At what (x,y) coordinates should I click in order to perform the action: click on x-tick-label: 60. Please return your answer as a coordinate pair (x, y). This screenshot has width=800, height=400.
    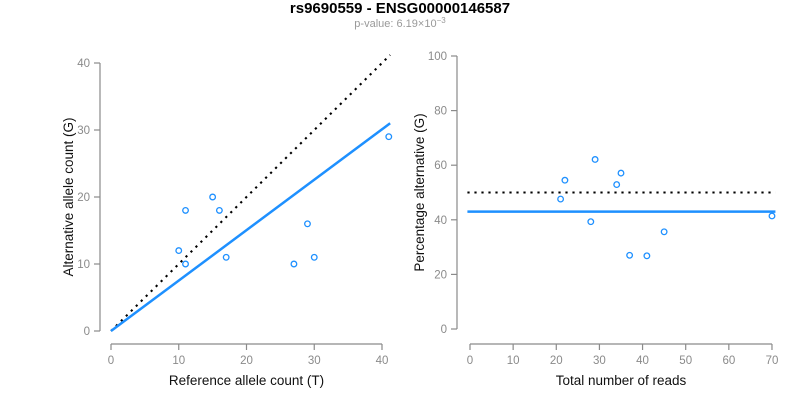
    Looking at the image, I should click on (728, 361).